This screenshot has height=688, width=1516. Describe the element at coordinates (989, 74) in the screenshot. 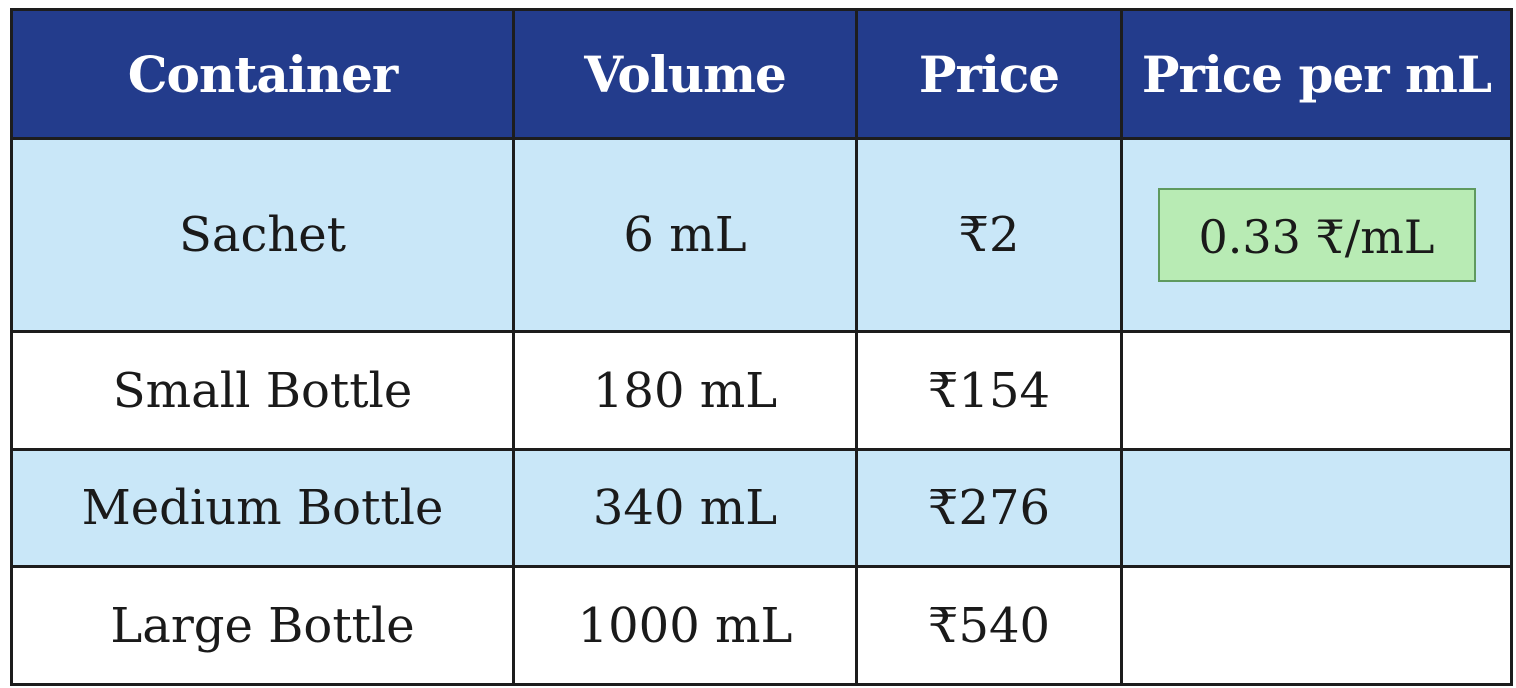

I see `header-cell: Price` at that location.